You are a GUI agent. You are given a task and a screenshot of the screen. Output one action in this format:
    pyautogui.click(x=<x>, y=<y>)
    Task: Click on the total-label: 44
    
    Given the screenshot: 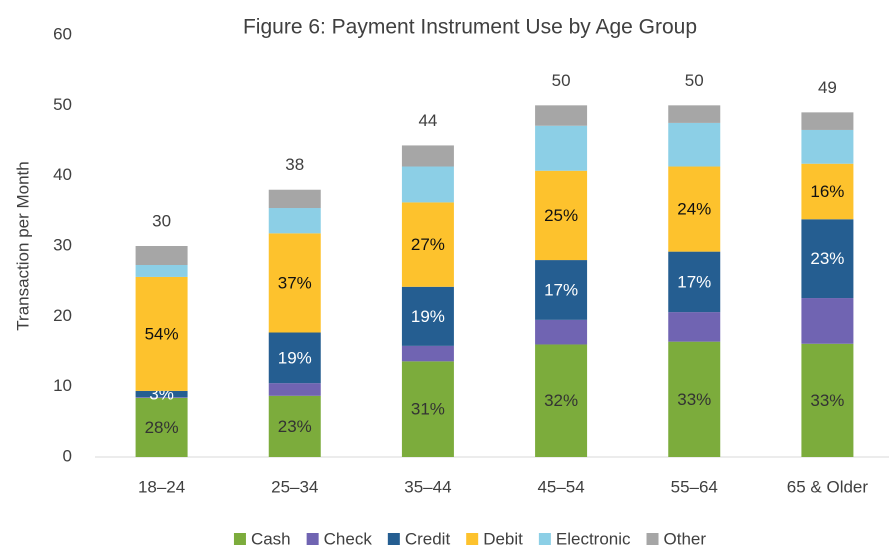 What is the action you would take?
    pyautogui.click(x=427, y=120)
    